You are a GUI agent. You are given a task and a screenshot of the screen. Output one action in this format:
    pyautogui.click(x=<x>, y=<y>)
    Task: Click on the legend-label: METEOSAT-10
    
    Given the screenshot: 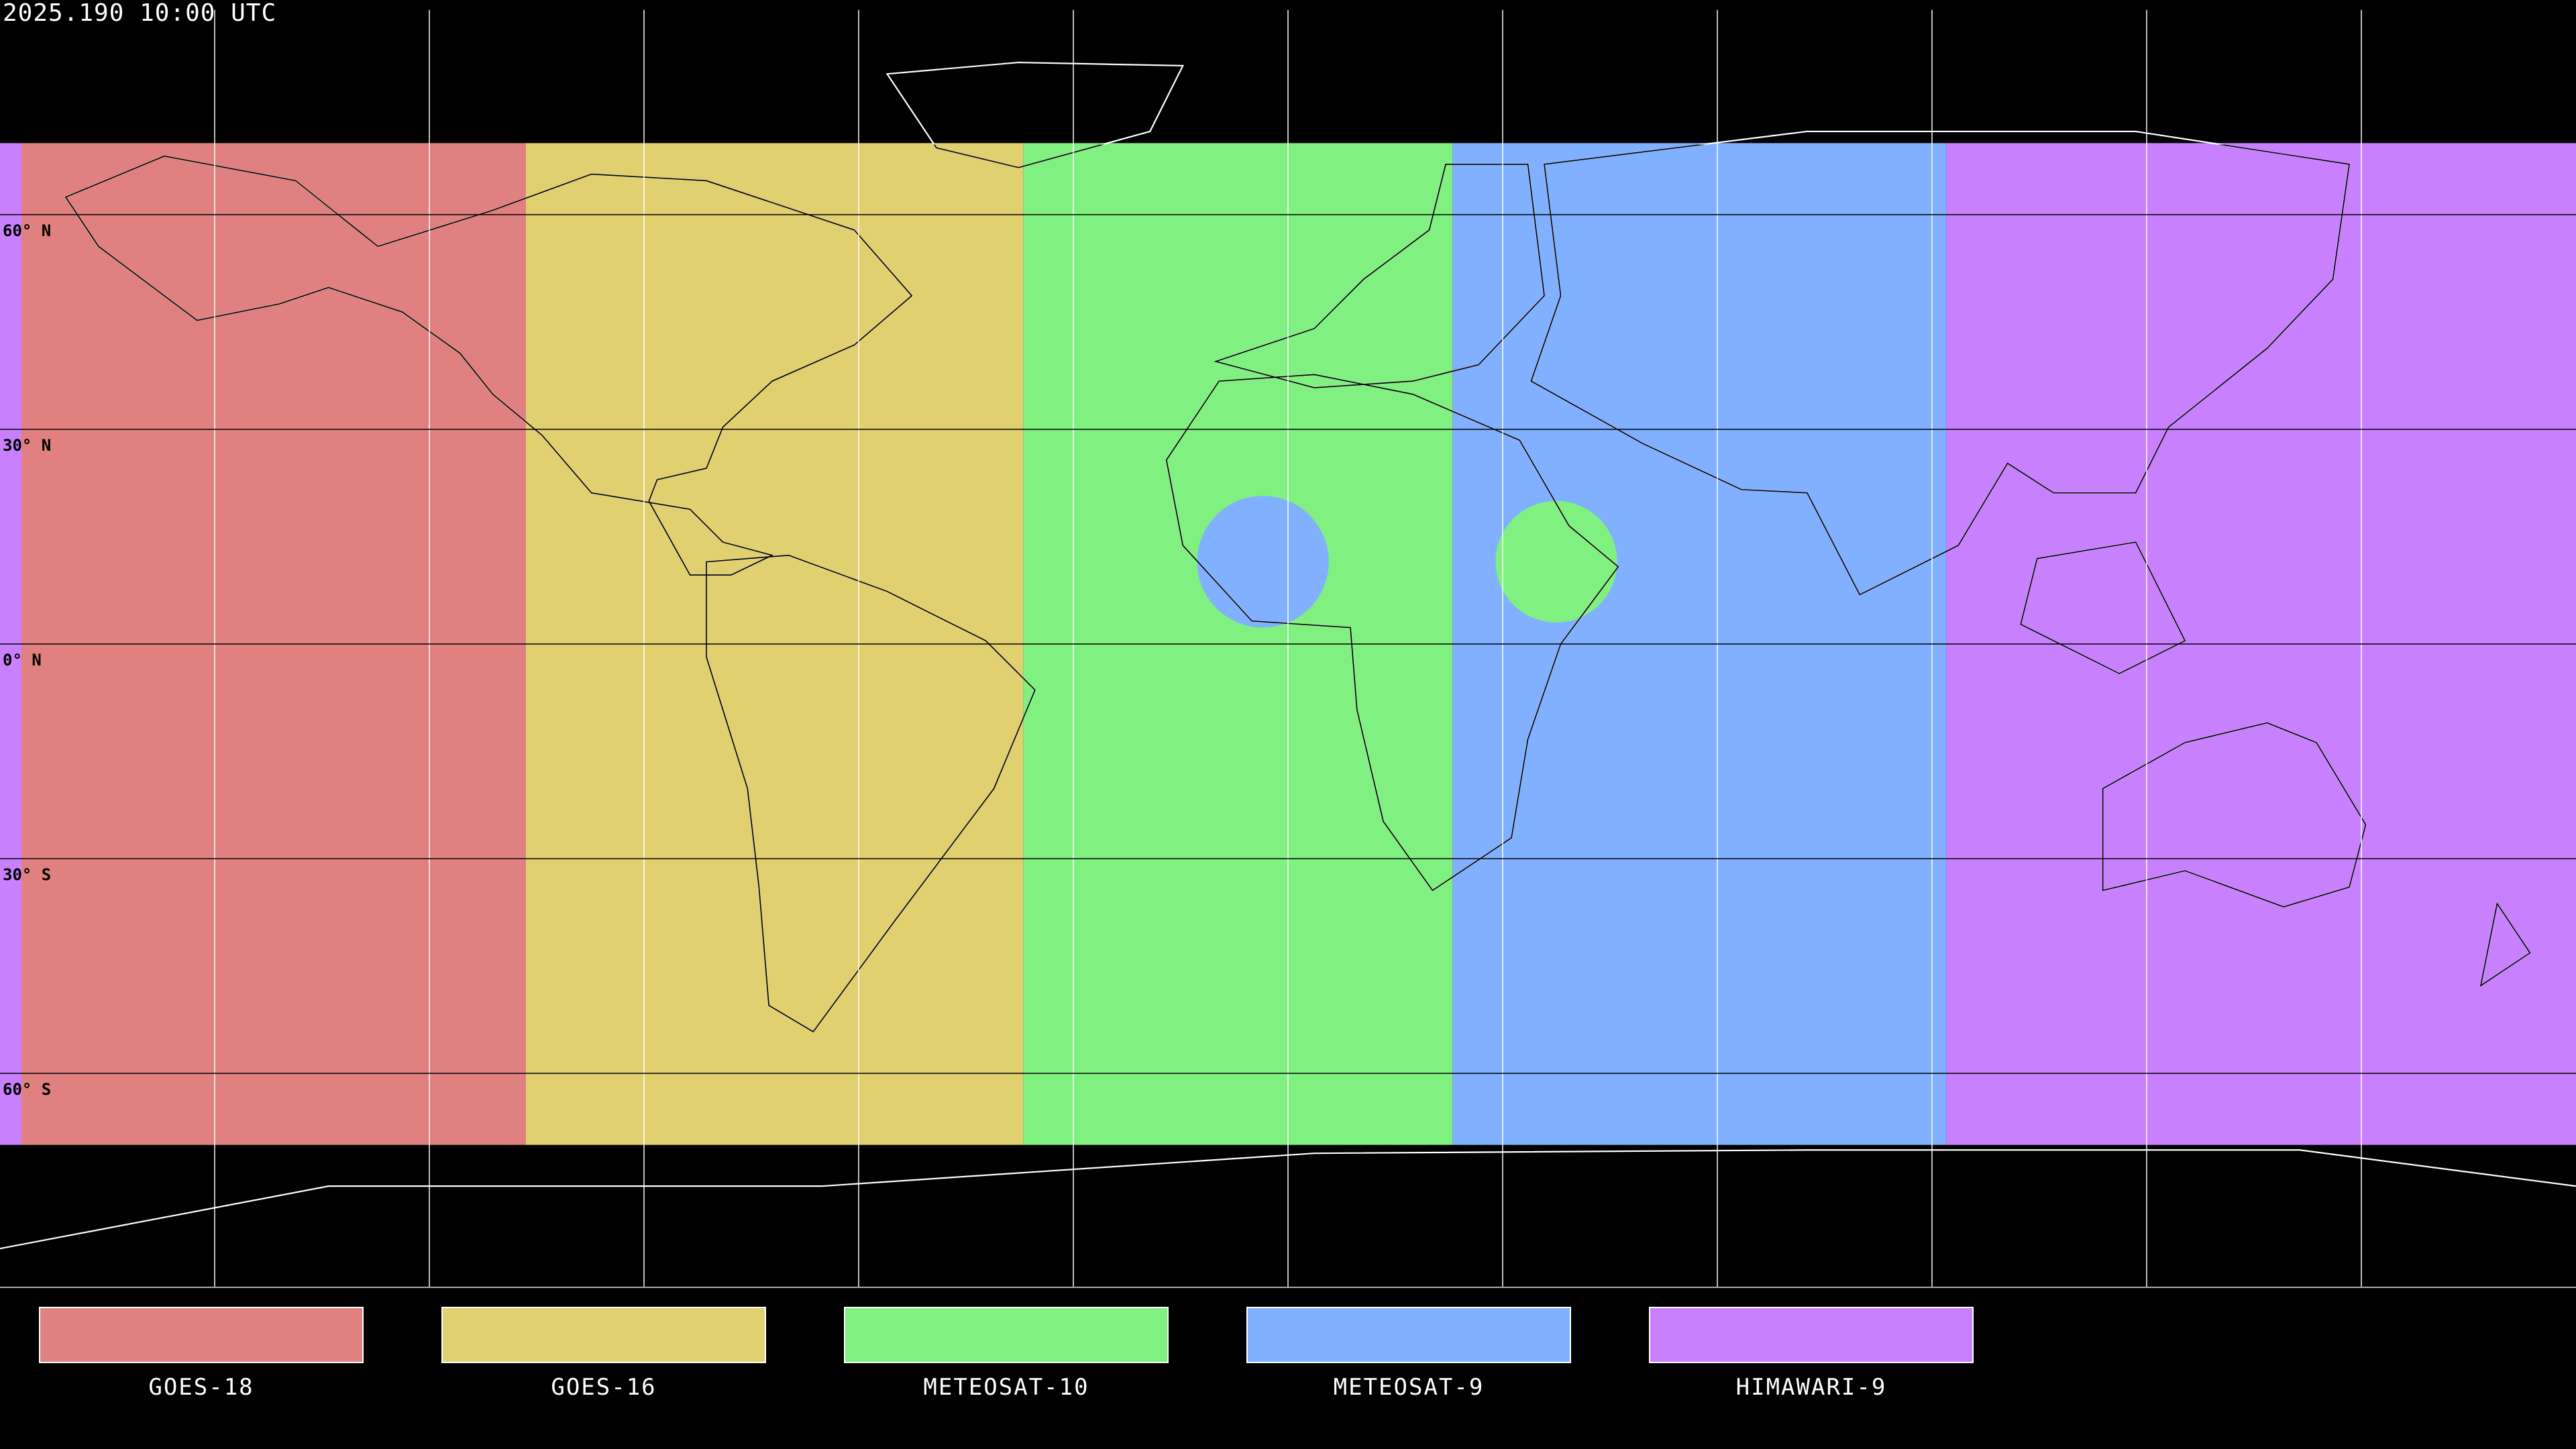 What is the action you would take?
    pyautogui.click(x=1006, y=1387)
    